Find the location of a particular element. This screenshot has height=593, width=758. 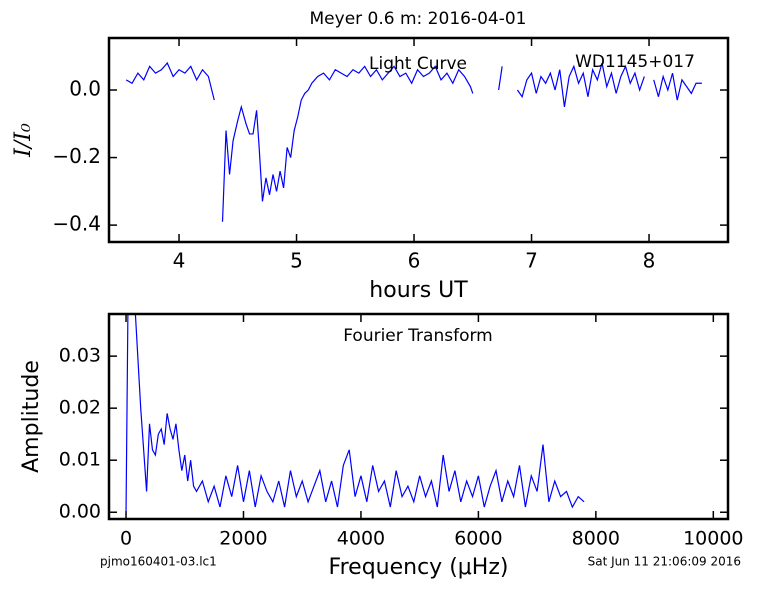

y-tick-label: 0.03 is located at coordinates (80, 356).